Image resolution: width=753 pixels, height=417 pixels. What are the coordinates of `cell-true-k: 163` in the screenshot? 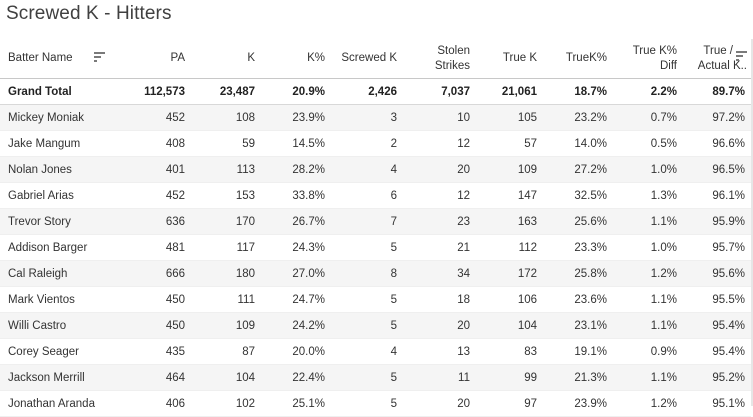 It's located at (509, 221).